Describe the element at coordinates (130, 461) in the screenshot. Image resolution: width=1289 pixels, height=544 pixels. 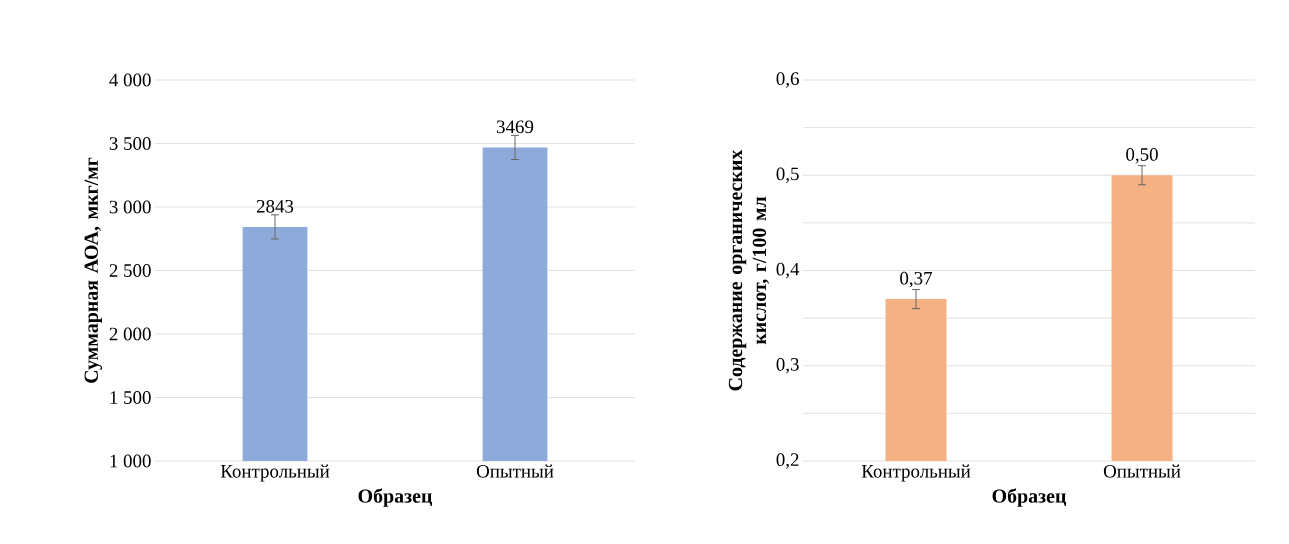
I see `y-tick-label: 1 000` at that location.